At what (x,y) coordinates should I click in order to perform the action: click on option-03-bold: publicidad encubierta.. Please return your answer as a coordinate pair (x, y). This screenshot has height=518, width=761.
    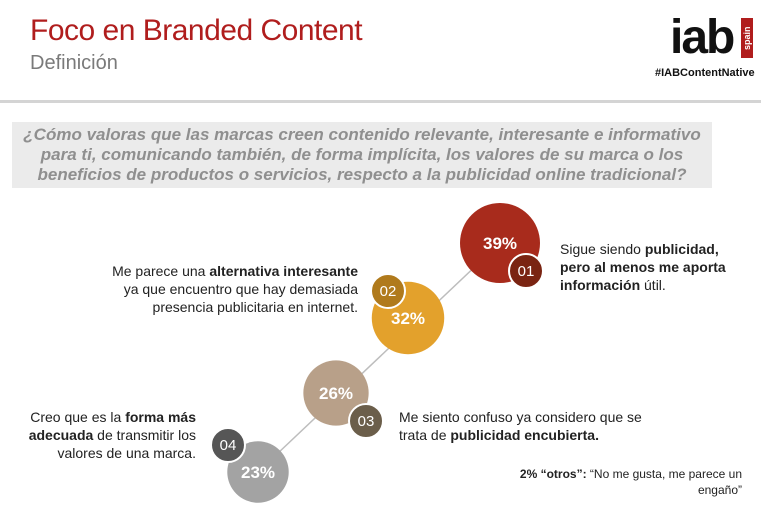
    Looking at the image, I should click on (524, 435).